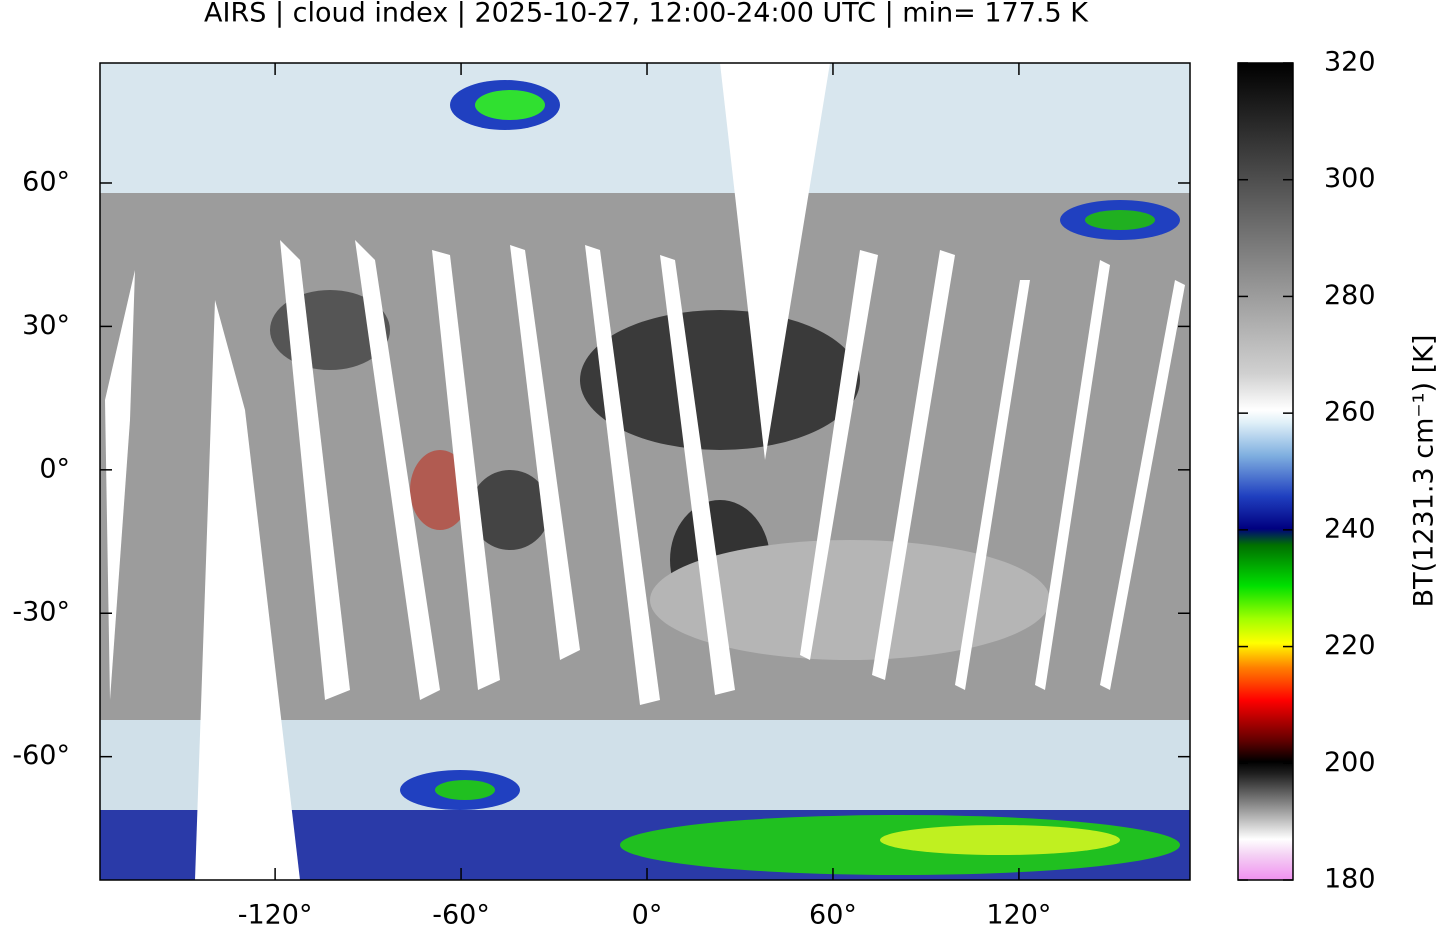 This screenshot has height=934, width=1442. What do you see at coordinates (1350, 62) in the screenshot?
I see `colorbar-tick-label: 320` at bounding box center [1350, 62].